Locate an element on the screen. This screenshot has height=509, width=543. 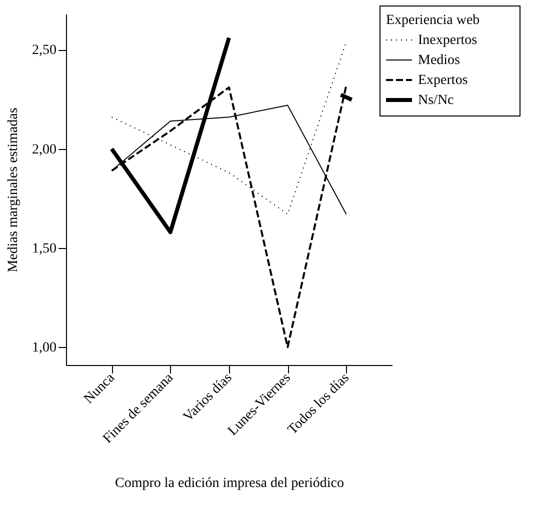
legend-title: Experiencia web is located at coordinates (433, 20).